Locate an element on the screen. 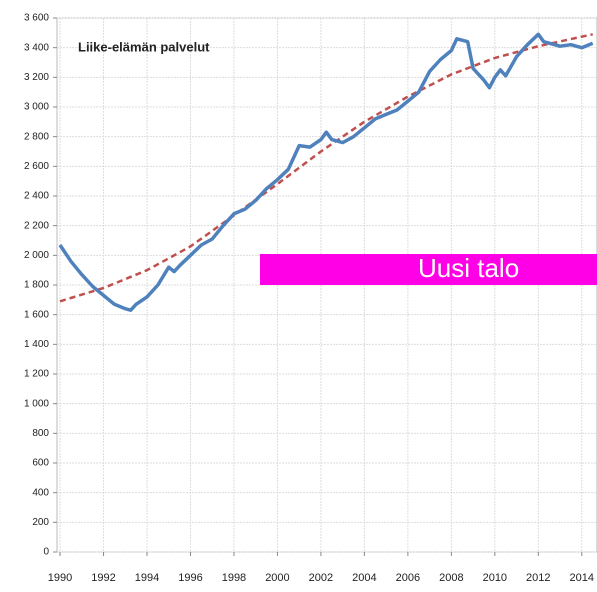 The image size is (597, 592). x-tick-label: 2010 is located at coordinates (495, 578).